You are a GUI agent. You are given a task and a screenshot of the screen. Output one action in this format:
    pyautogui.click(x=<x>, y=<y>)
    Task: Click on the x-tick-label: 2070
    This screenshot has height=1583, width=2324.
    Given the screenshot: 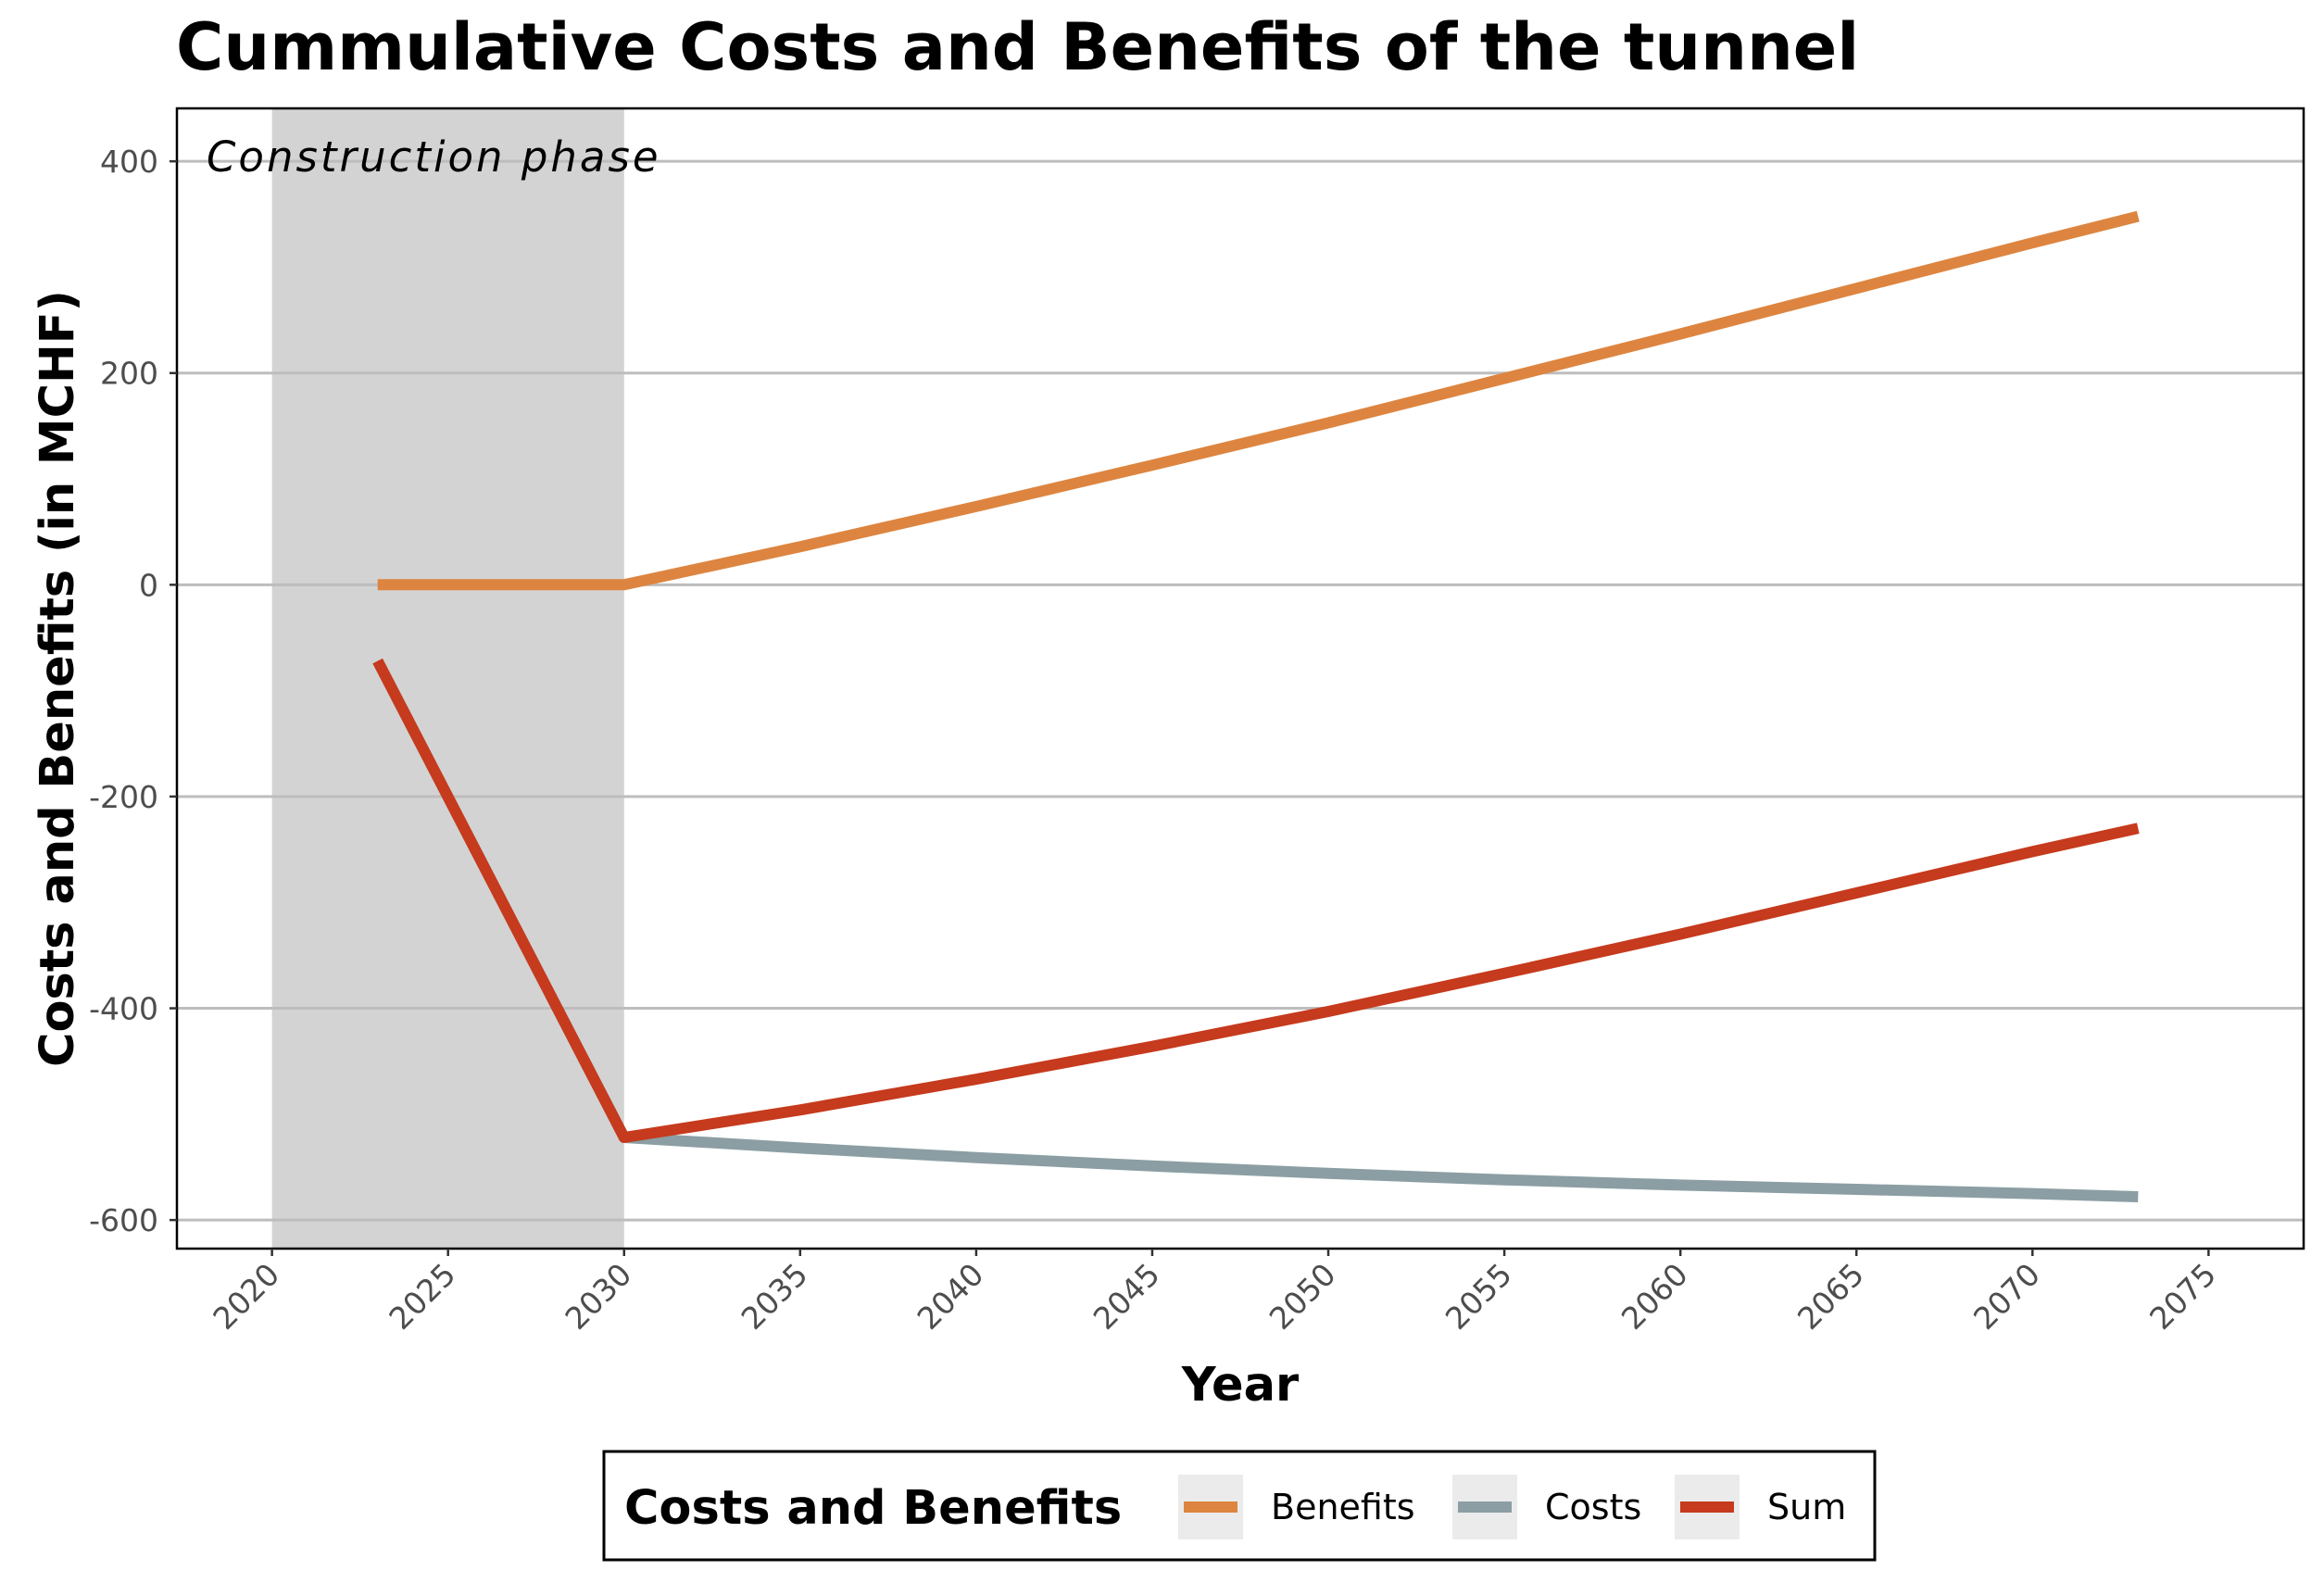 What is the action you would take?
    pyautogui.click(x=2006, y=1296)
    